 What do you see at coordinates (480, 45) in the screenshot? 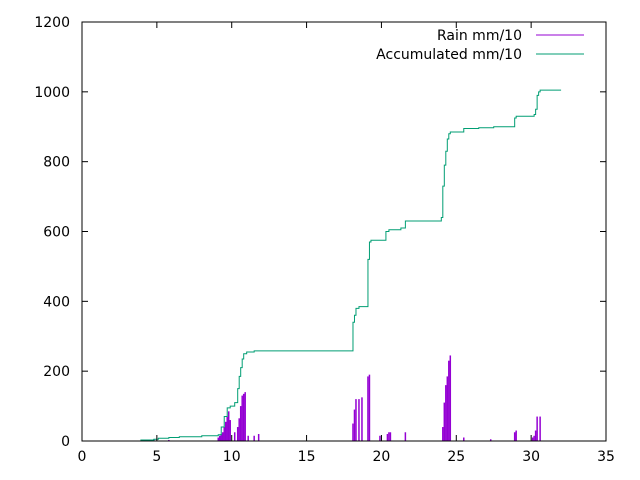
I see `legend: Rain mm/10 Accumulated mm/10` at bounding box center [480, 45].